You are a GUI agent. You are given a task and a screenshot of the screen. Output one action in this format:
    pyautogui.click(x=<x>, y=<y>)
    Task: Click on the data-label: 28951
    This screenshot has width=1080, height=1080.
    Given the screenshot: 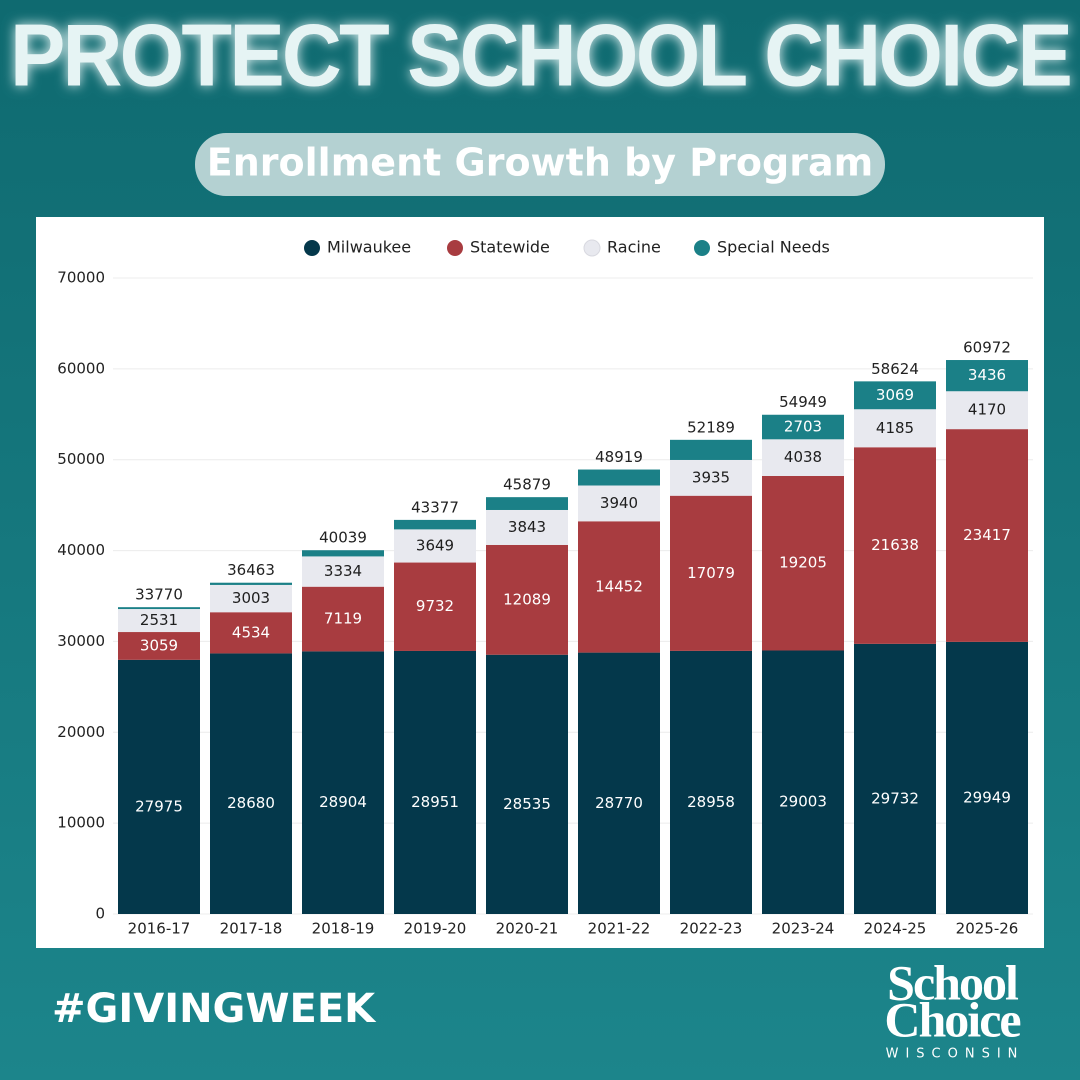 What is the action you would take?
    pyautogui.click(x=435, y=802)
    